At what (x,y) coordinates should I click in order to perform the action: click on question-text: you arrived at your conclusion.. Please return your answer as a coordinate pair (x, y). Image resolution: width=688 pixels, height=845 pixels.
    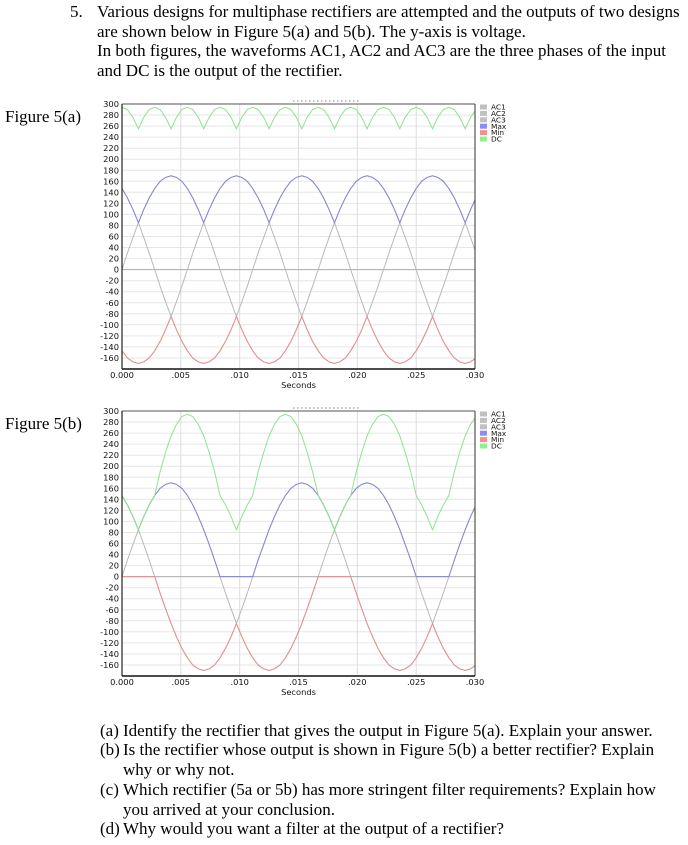
    Looking at the image, I should click on (229, 809).